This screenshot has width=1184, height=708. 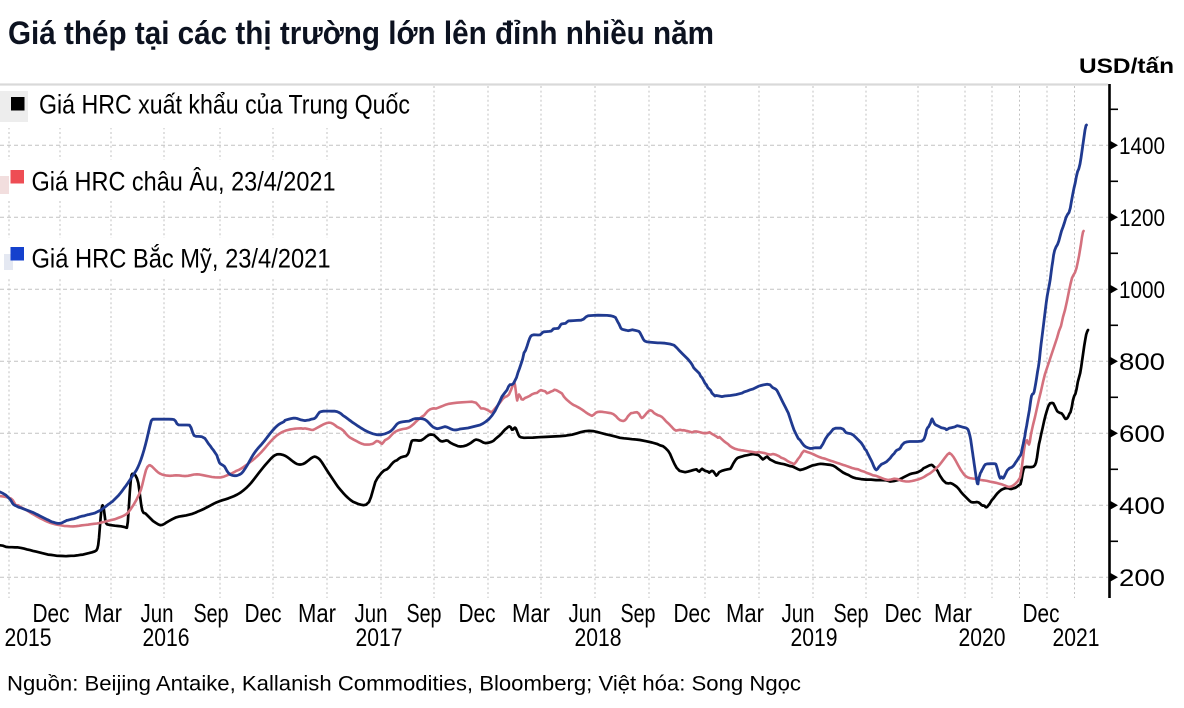 I want to click on svg-text: 800, so click(x=1142, y=362).